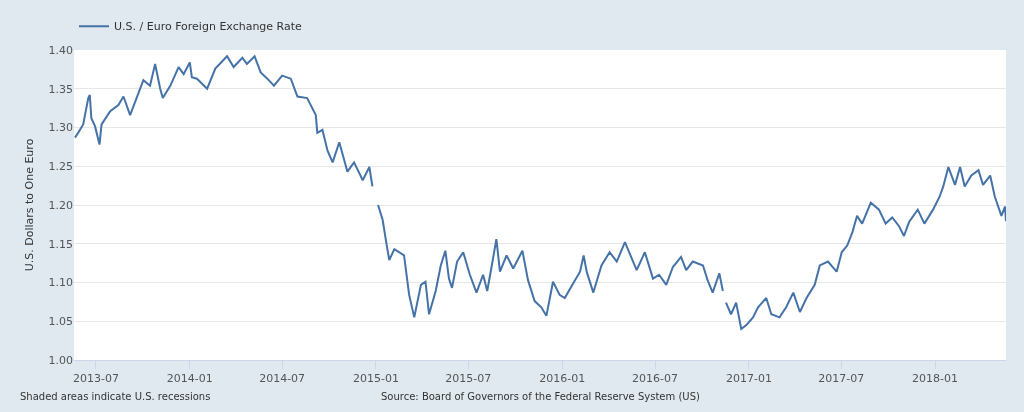 This screenshot has width=1024, height=412. What do you see at coordinates (60, 360) in the screenshot?
I see `y-tick-label: 1.00` at bounding box center [60, 360].